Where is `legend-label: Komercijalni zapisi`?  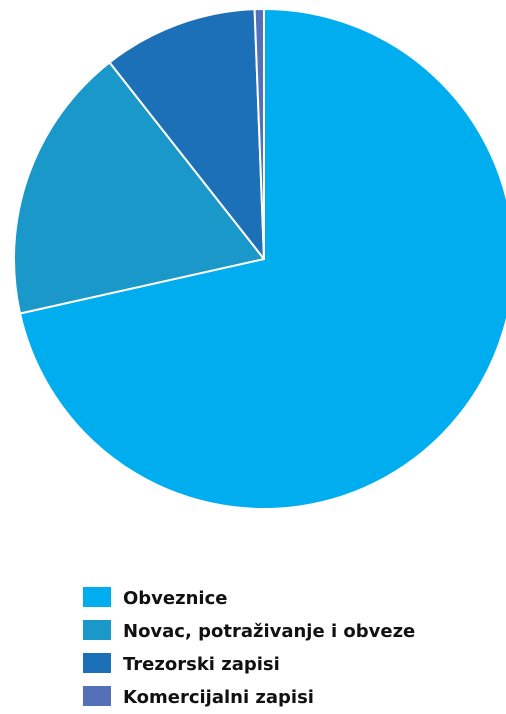 legend-label: Komercijalni zapisi is located at coordinates (218, 697).